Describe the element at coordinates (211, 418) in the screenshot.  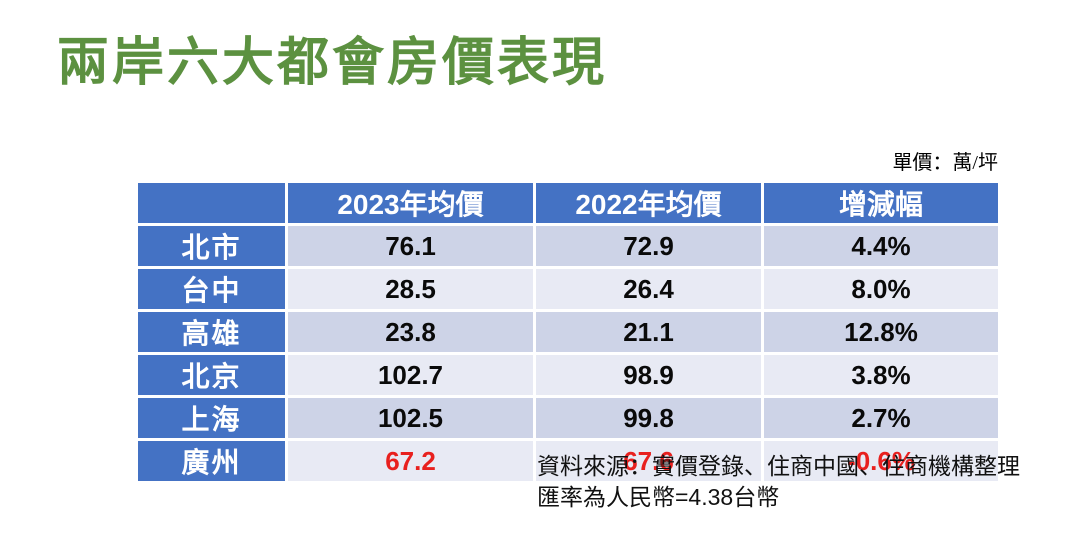
I see `row-label: 上海` at that location.